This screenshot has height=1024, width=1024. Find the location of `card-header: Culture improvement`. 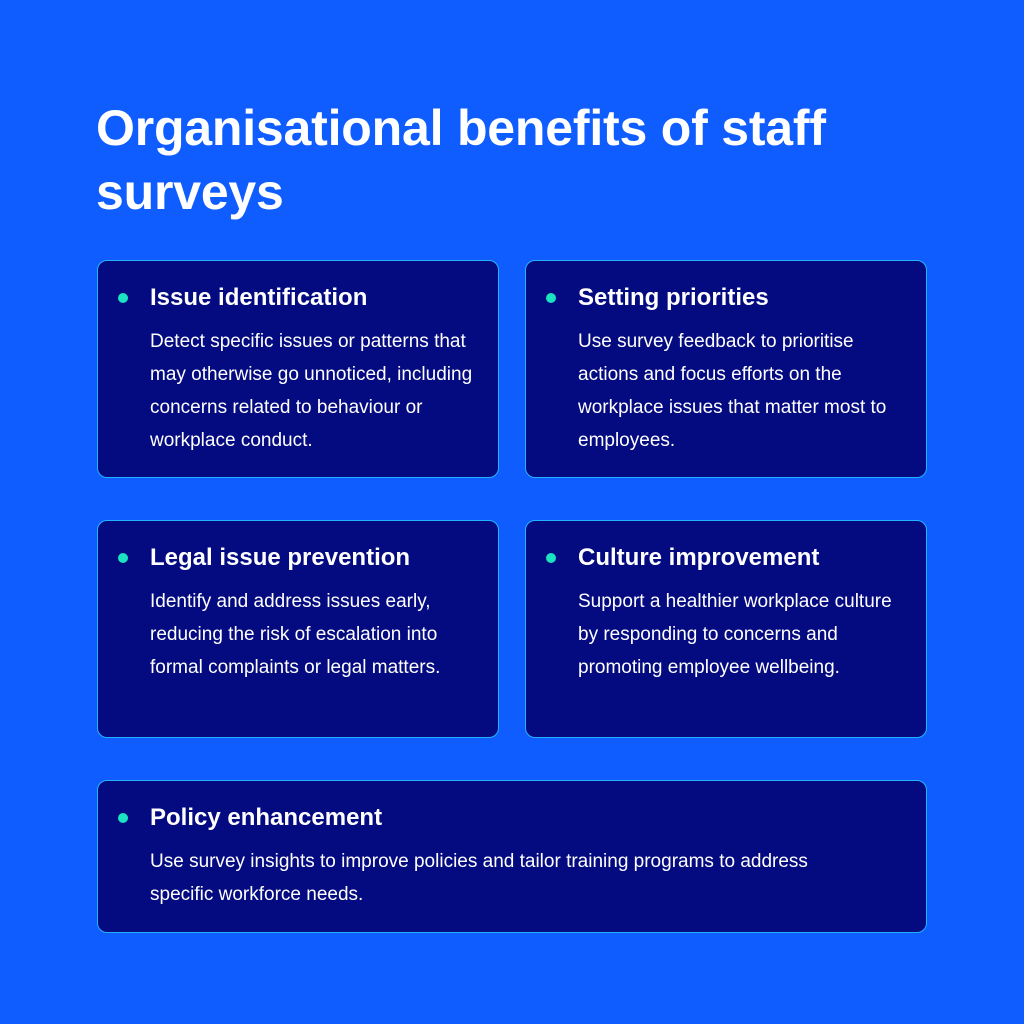

card-header: Culture improvement is located at coordinates (682, 558).